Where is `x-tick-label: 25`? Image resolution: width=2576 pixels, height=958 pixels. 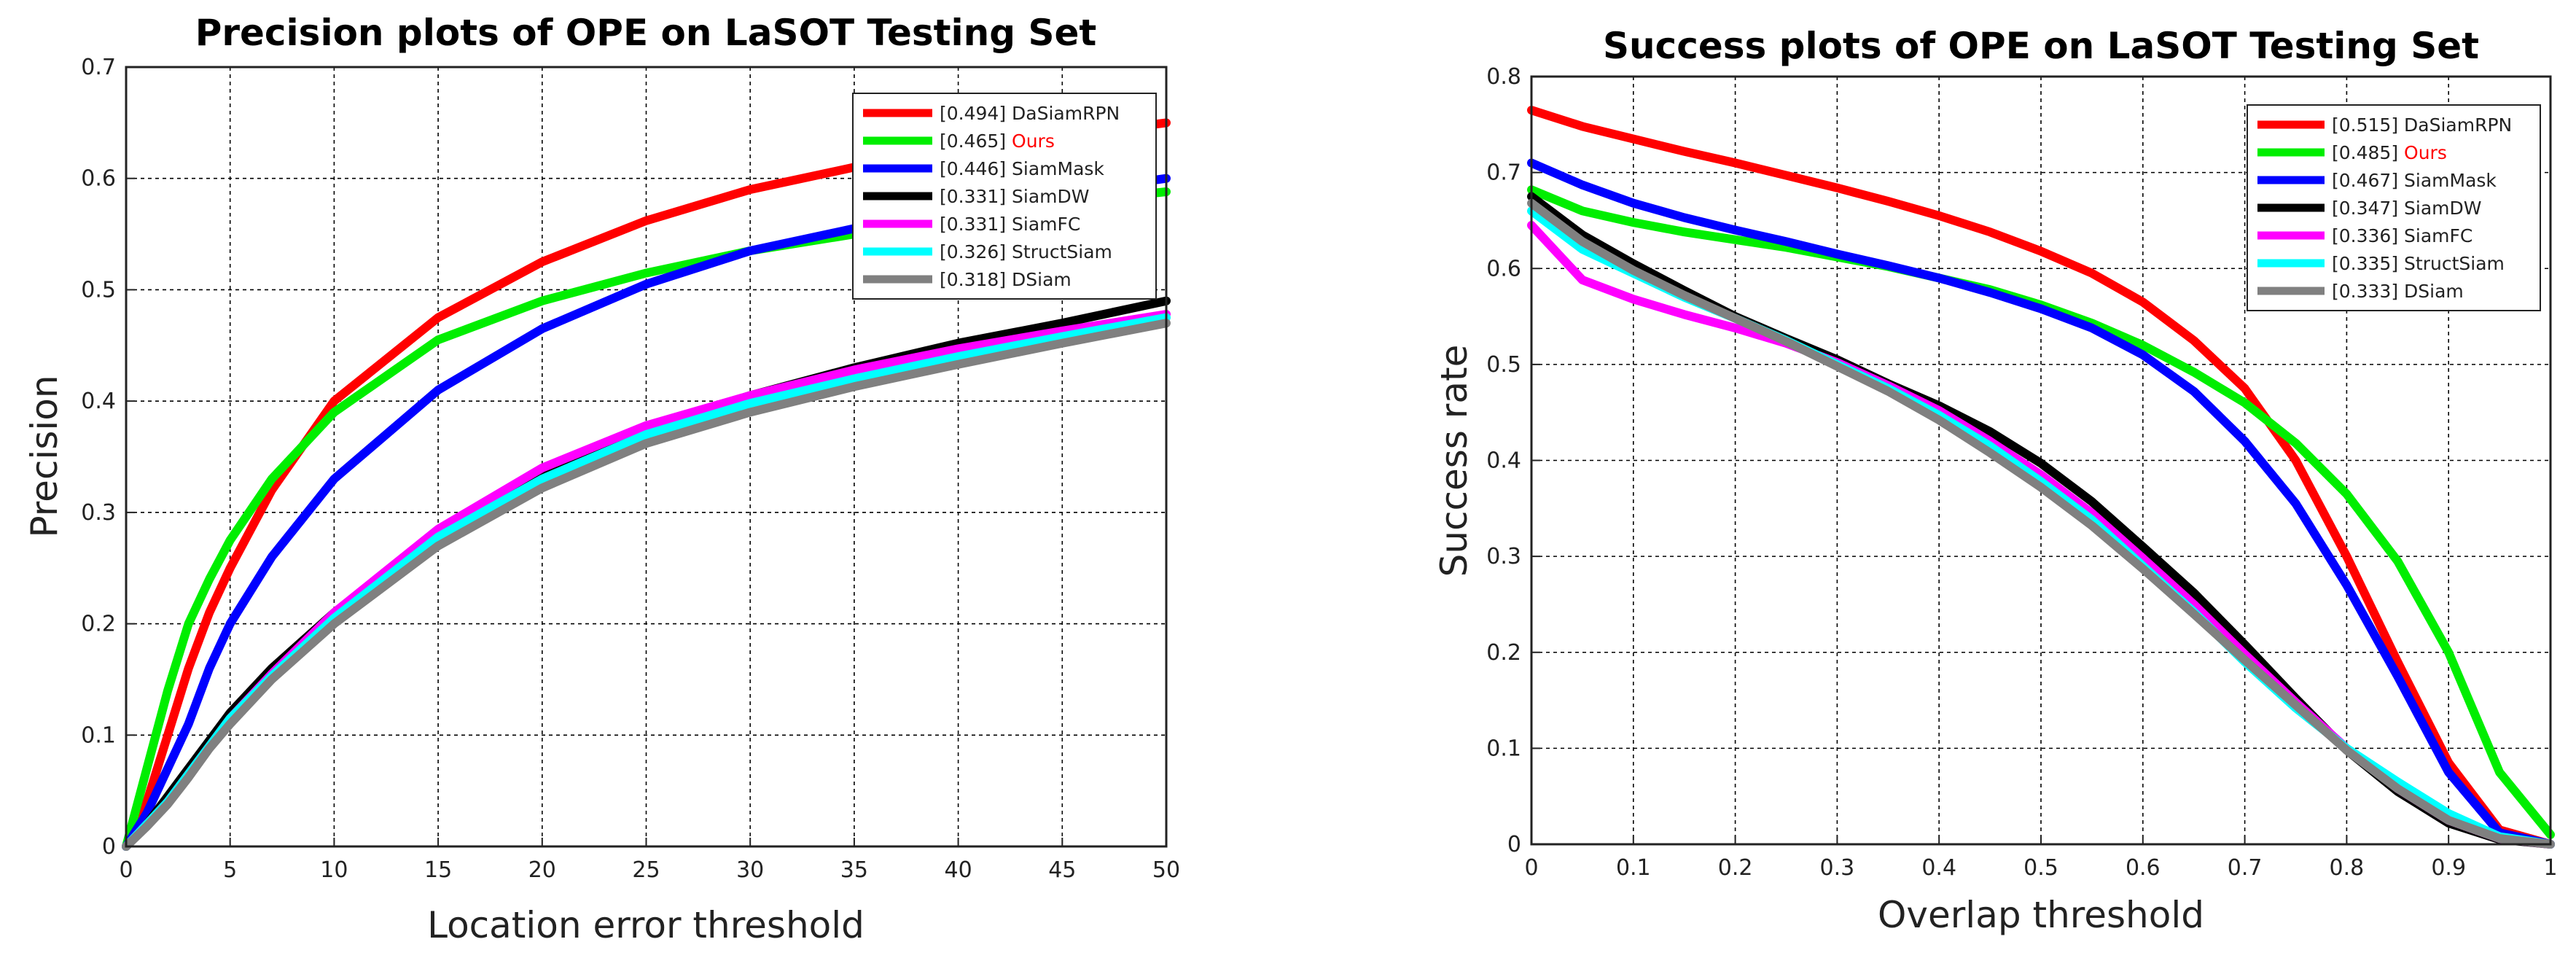 x-tick-label: 25 is located at coordinates (646, 870).